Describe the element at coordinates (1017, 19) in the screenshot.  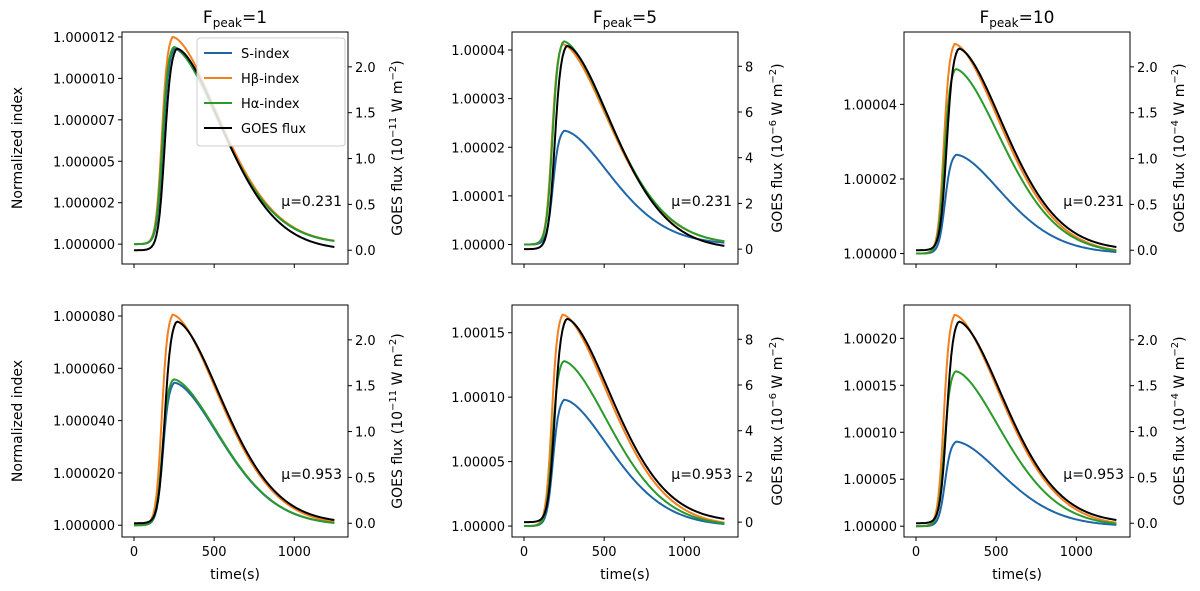
I see `panel-title: Fpeak=10` at that location.